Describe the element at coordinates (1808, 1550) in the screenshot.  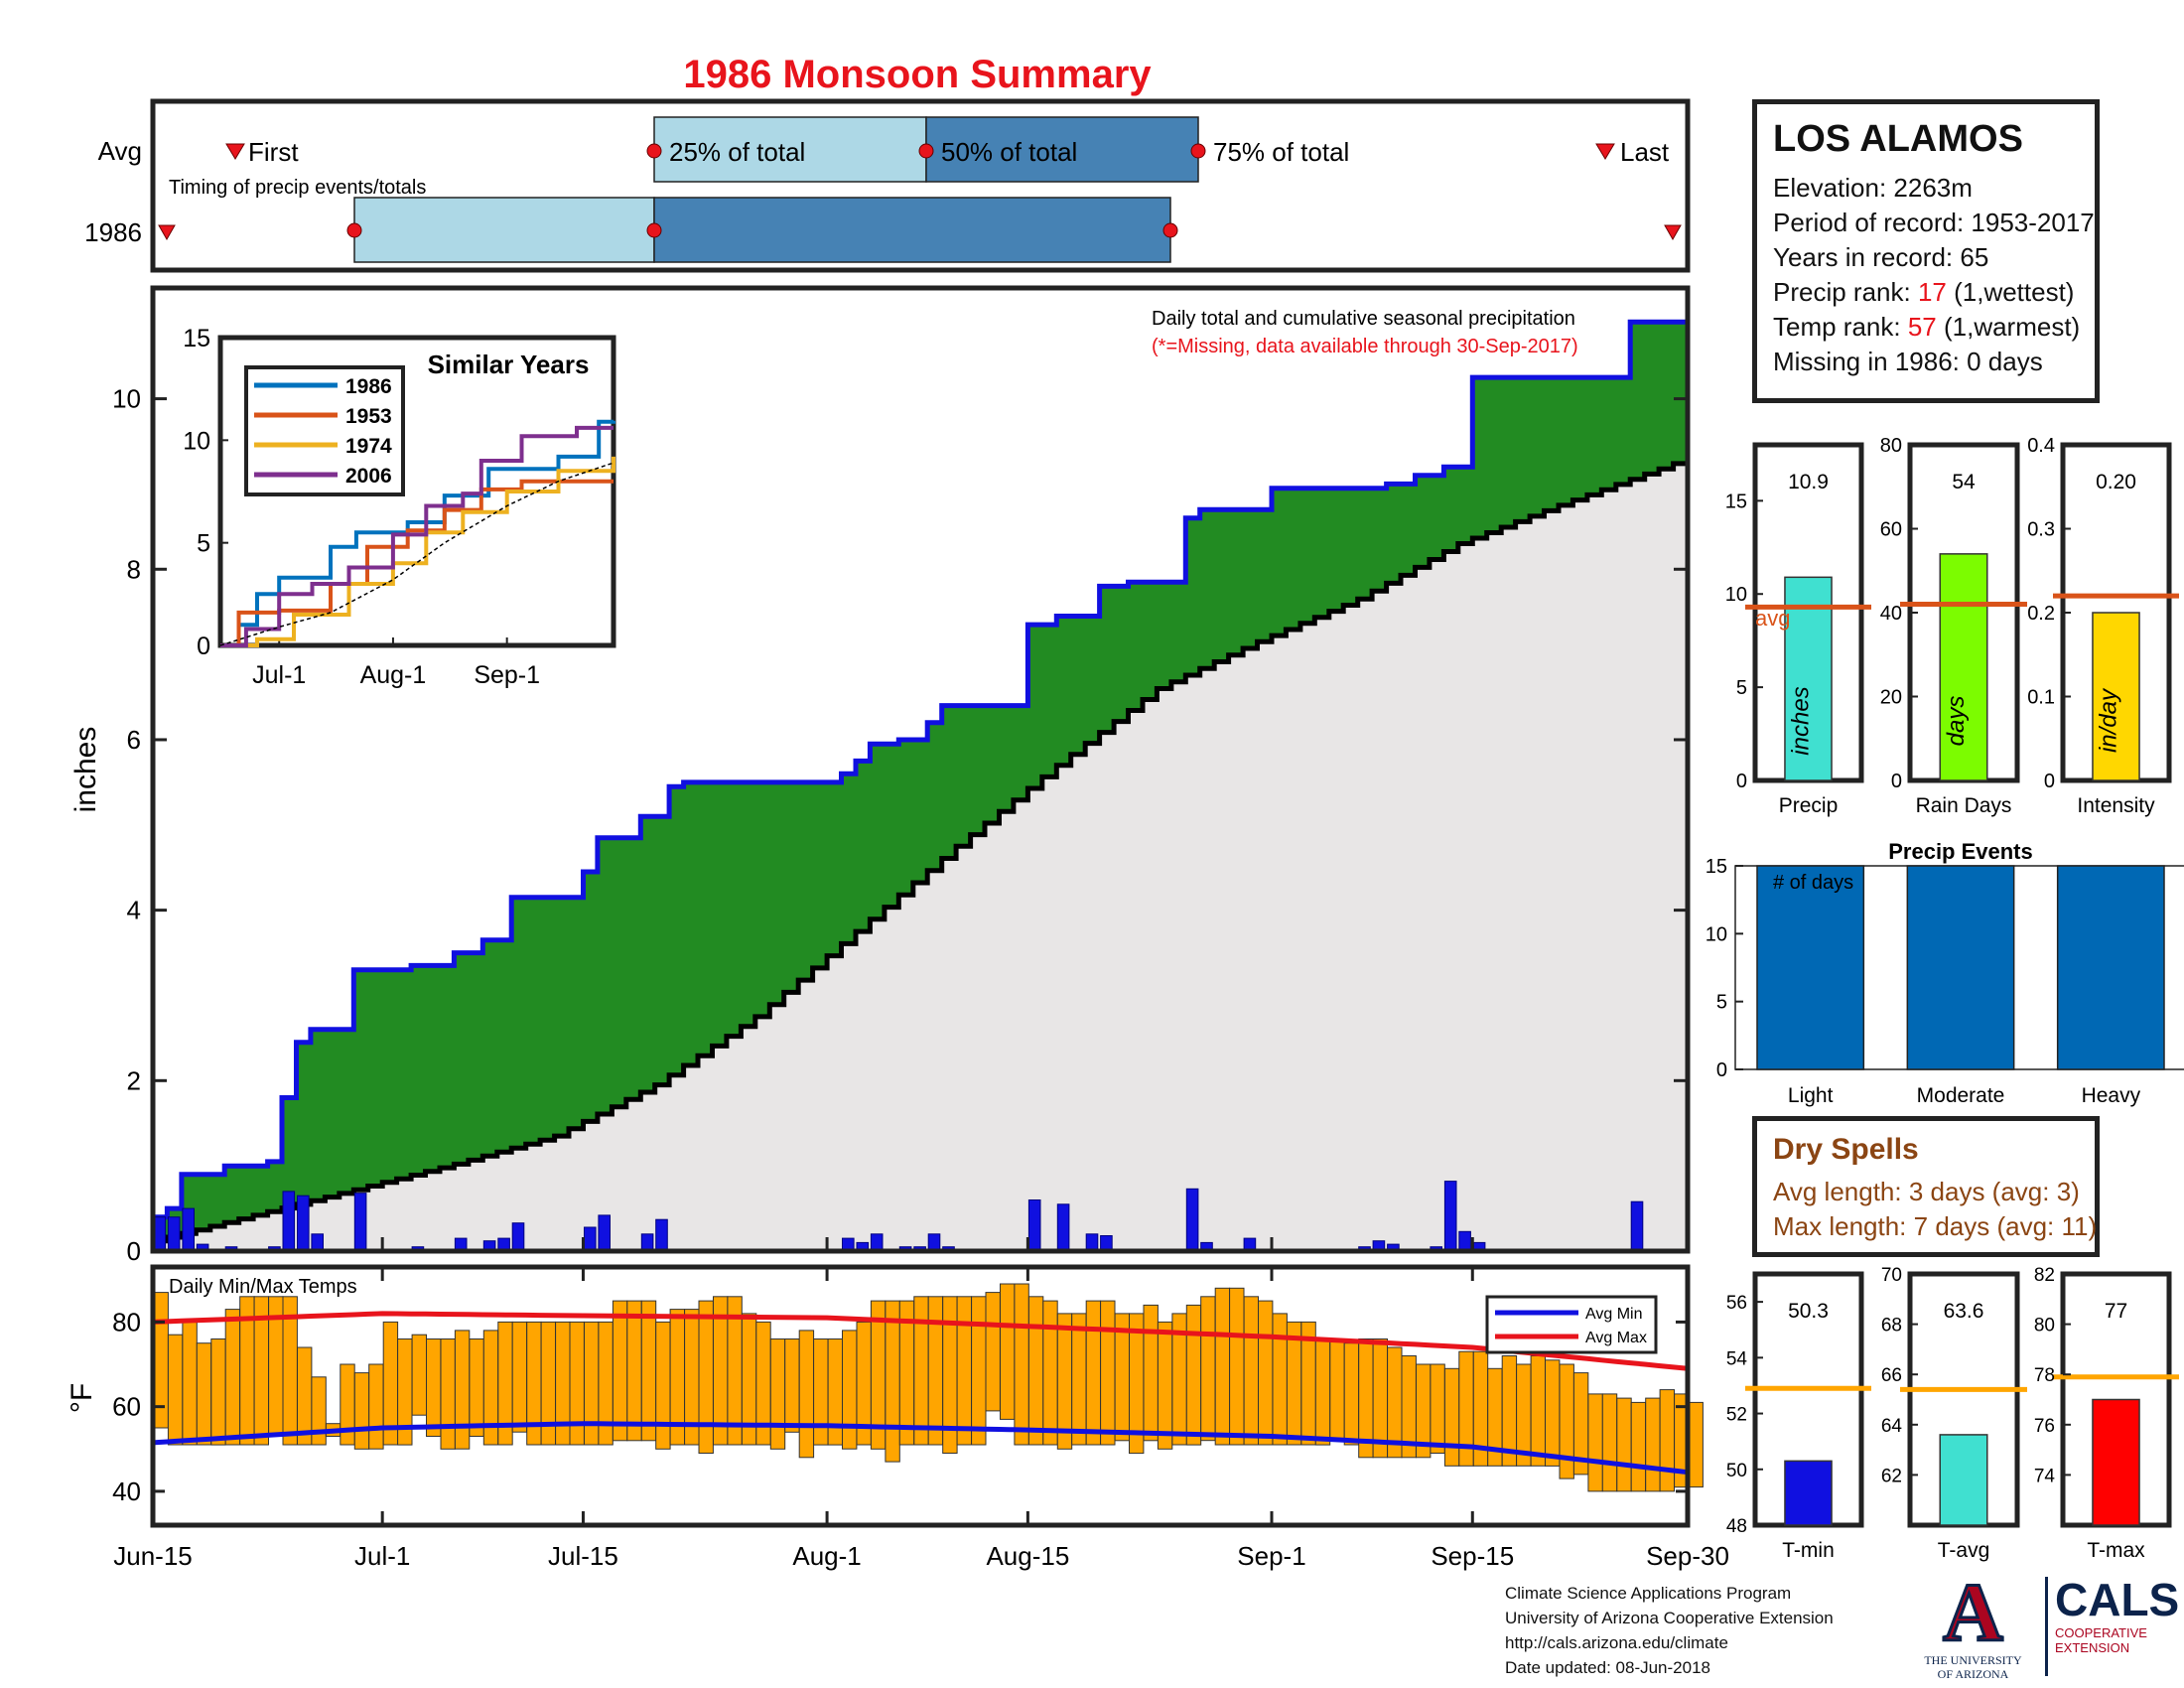
I see `tmin-stat-label: T-min` at that location.